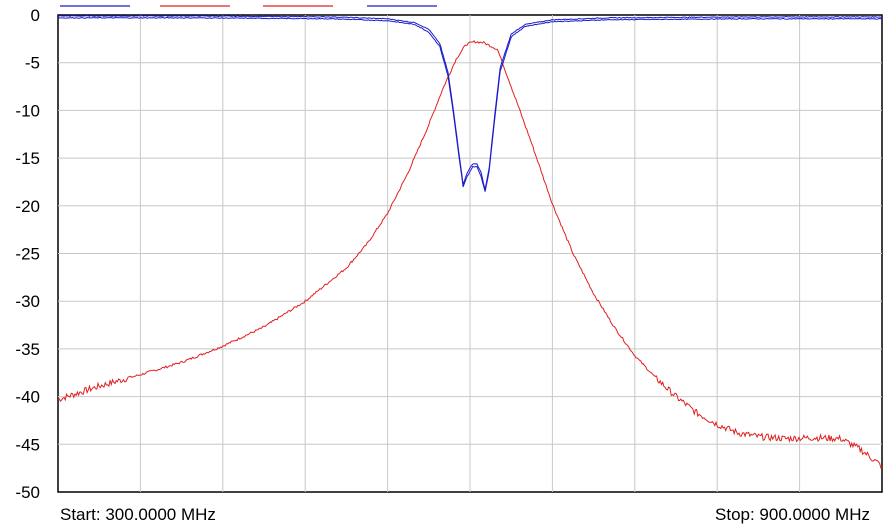 Image resolution: width=884 pixels, height=529 pixels. I want to click on y-tick-label: -30, so click(27, 301).